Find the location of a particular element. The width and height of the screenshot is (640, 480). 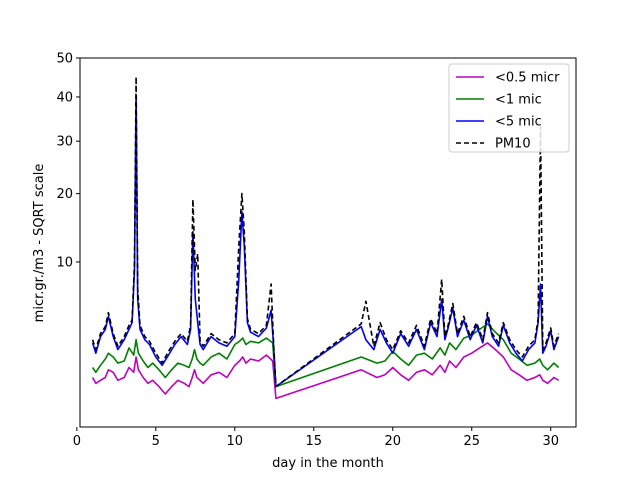

legend-label: PM10 is located at coordinates (513, 144).